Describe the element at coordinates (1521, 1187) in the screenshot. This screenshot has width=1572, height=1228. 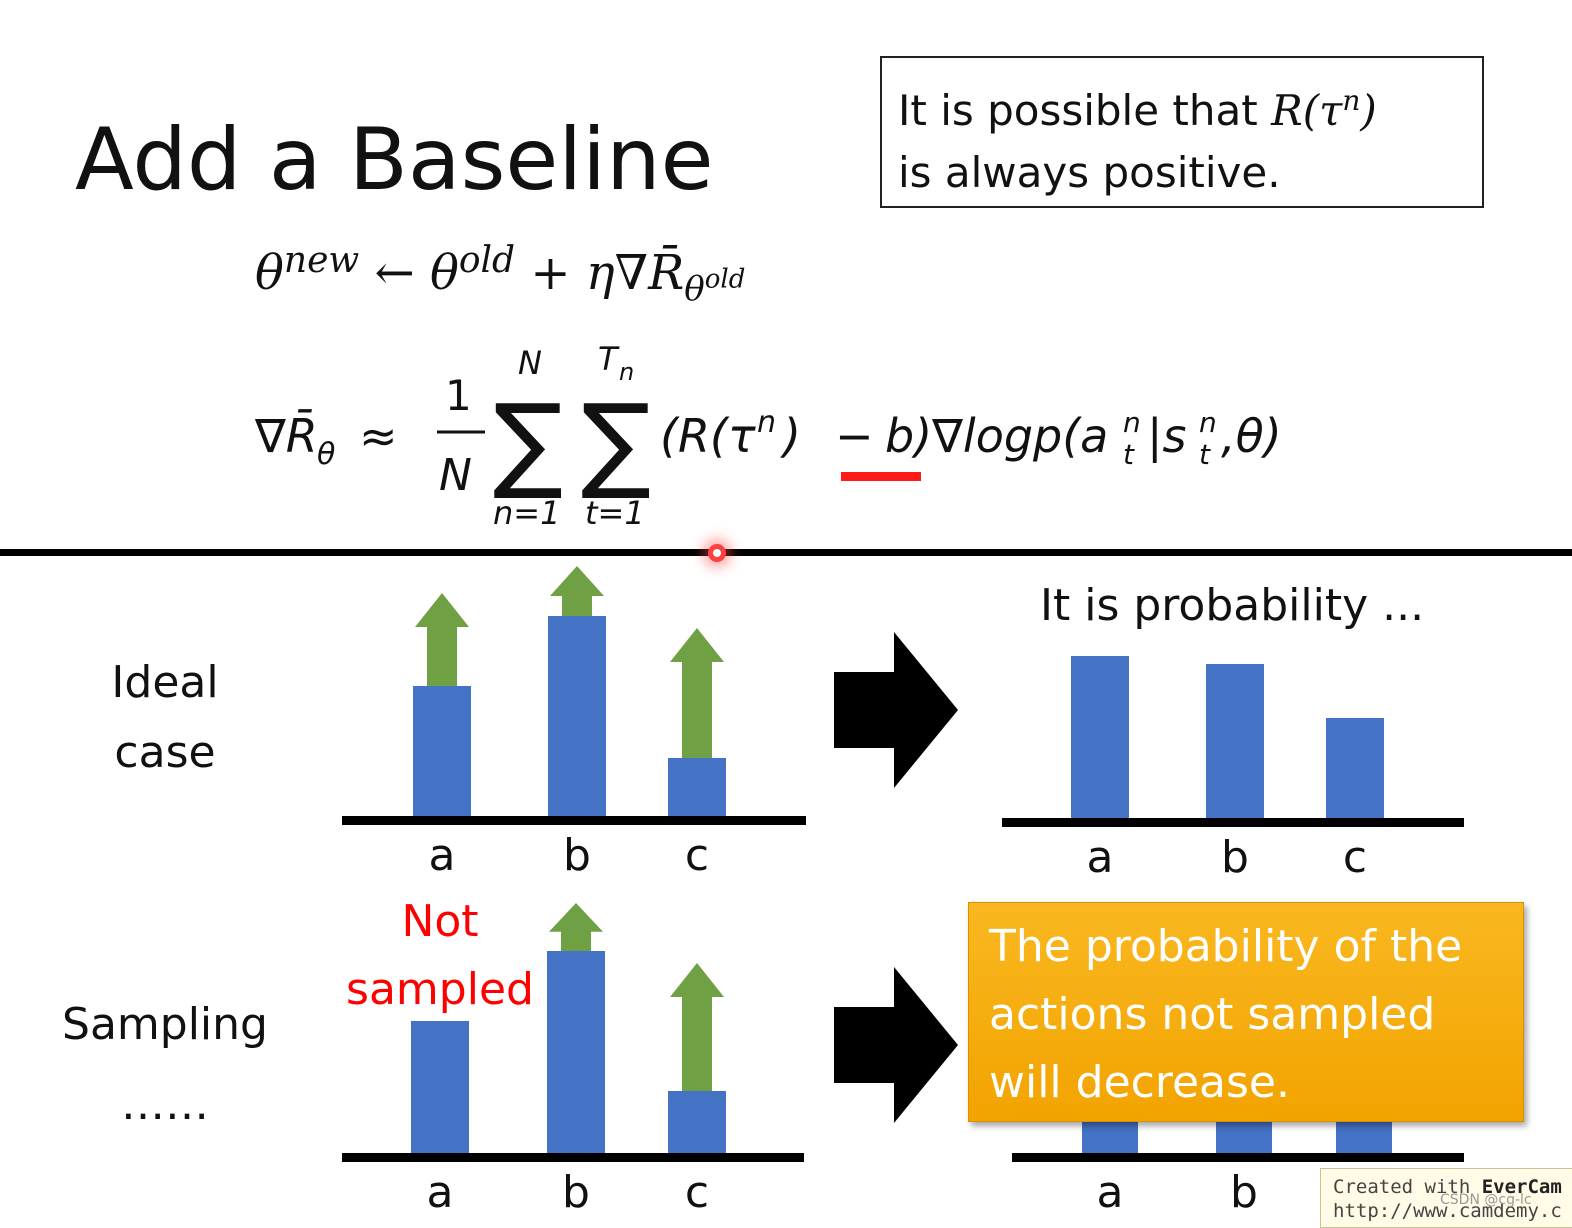
I see `watermark-brand: EverCam` at that location.